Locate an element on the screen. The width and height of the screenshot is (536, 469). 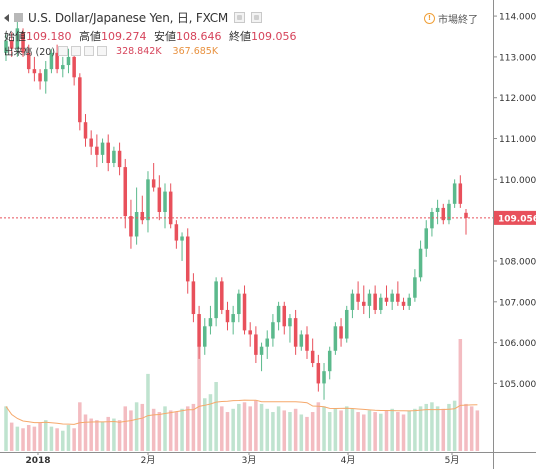
time-tick-label: 2月 is located at coordinates (148, 460).